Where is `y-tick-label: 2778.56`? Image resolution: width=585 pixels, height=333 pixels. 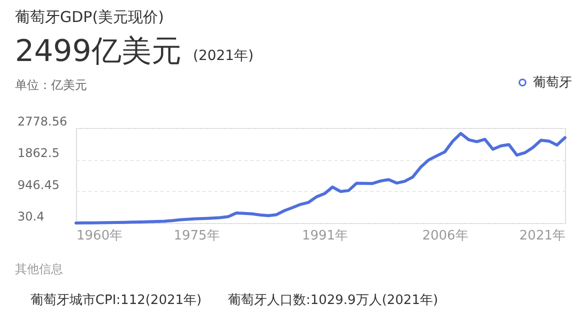 y-tick-label: 2778.56 is located at coordinates (43, 121).